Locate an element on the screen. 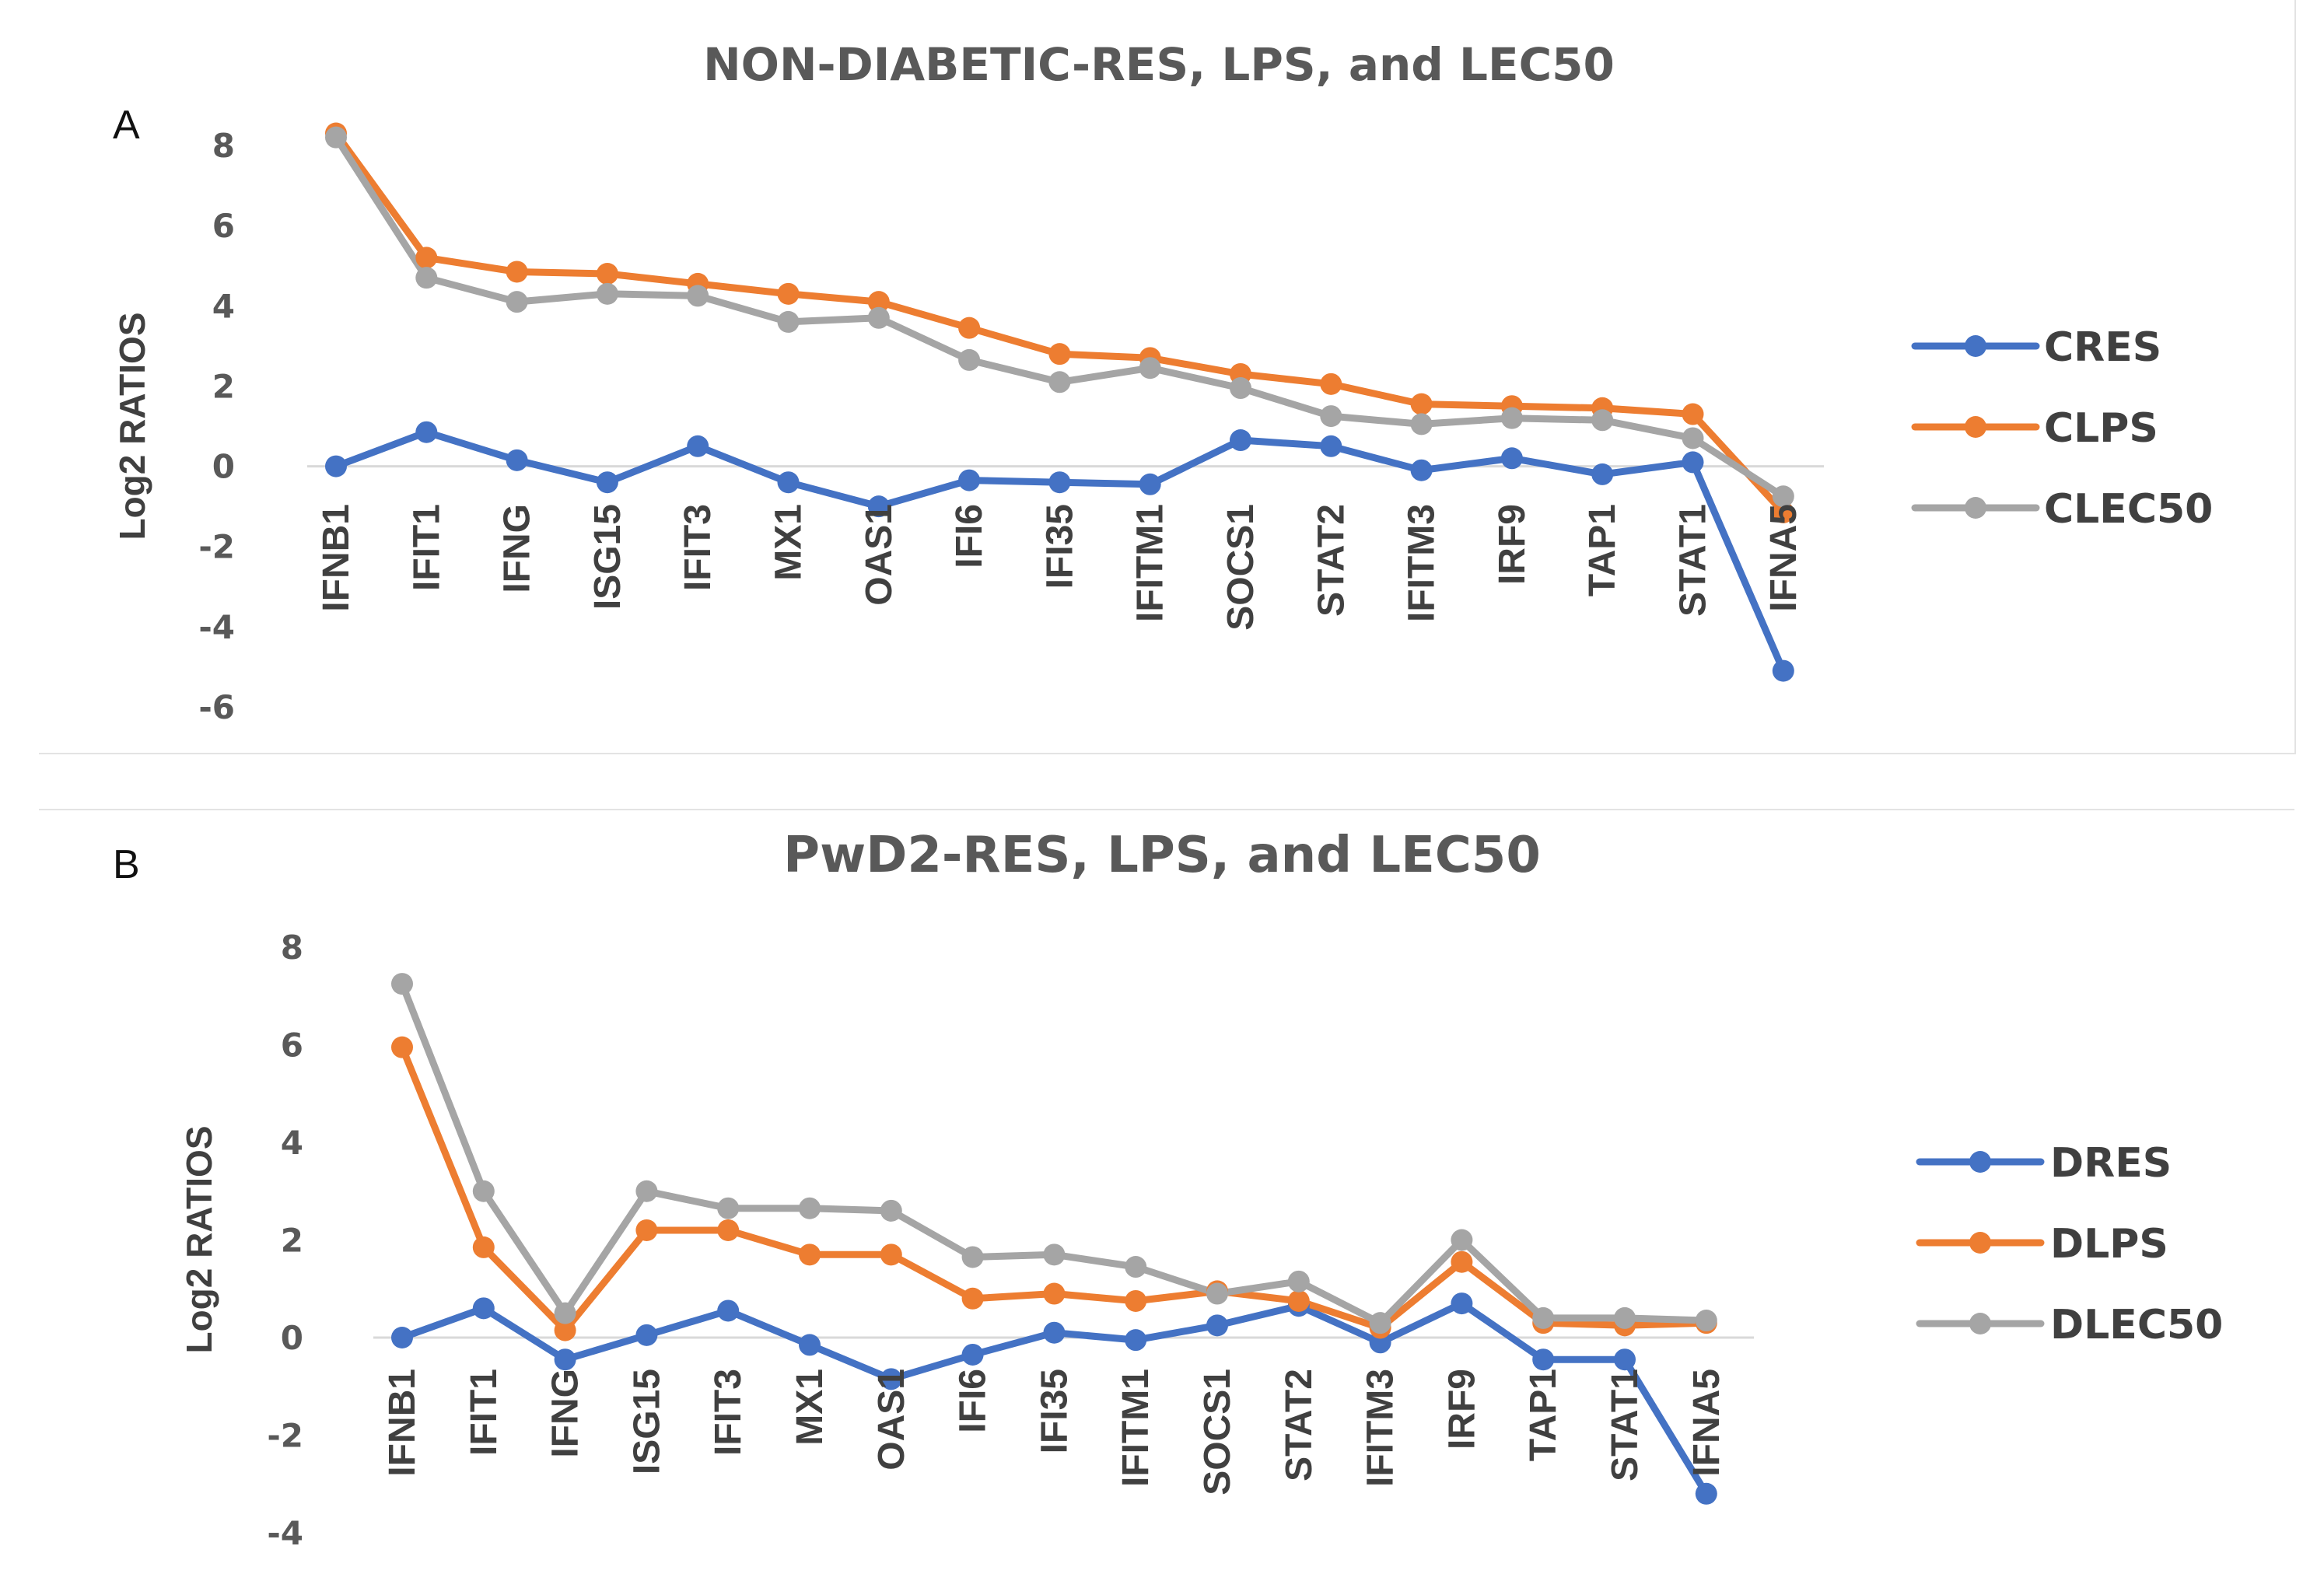 The image size is (2324, 1588). series-line-clec50 is located at coordinates (1059, 317).